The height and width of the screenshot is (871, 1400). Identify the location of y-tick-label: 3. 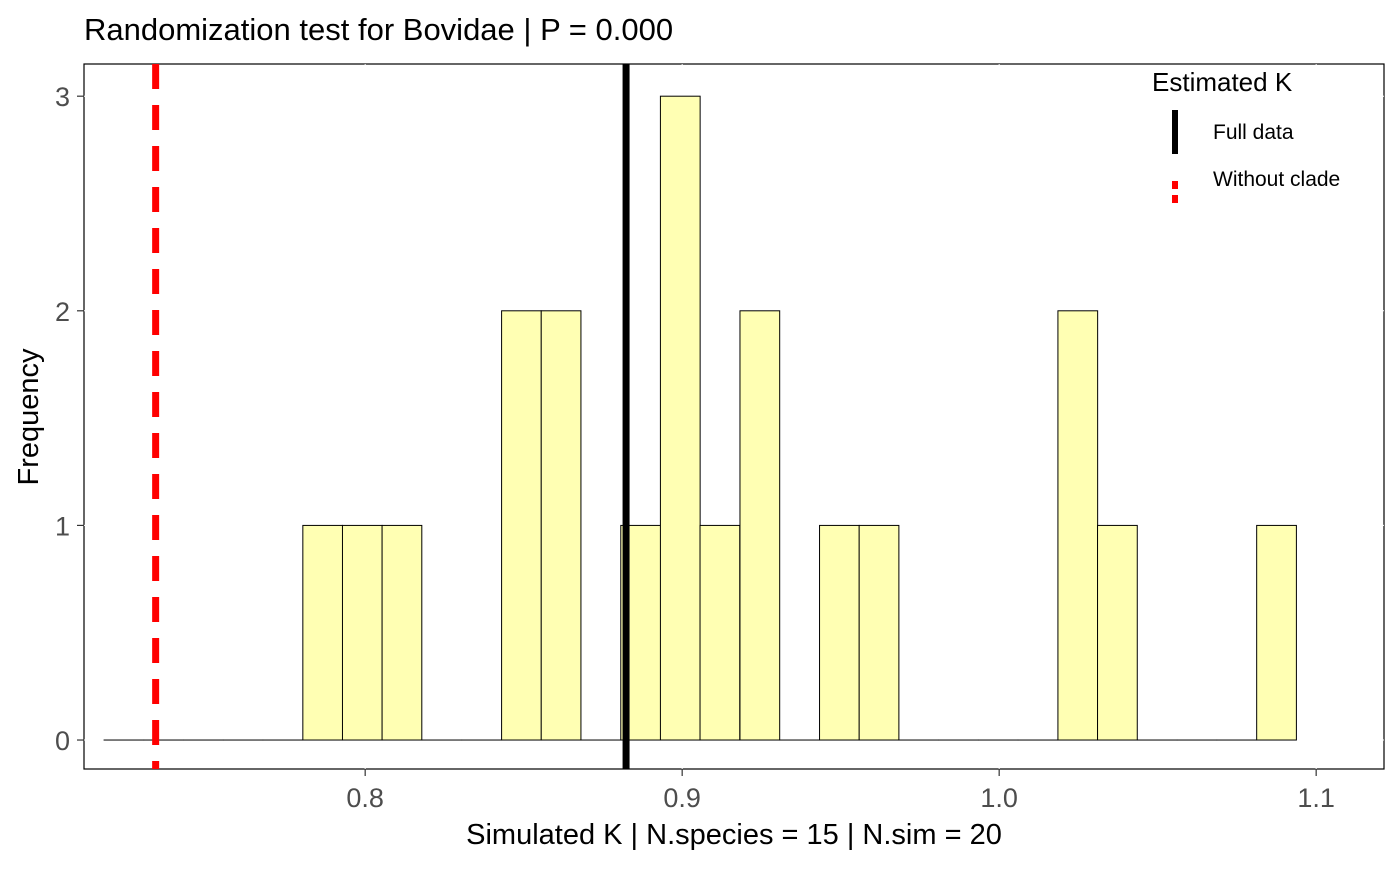
(62, 97).